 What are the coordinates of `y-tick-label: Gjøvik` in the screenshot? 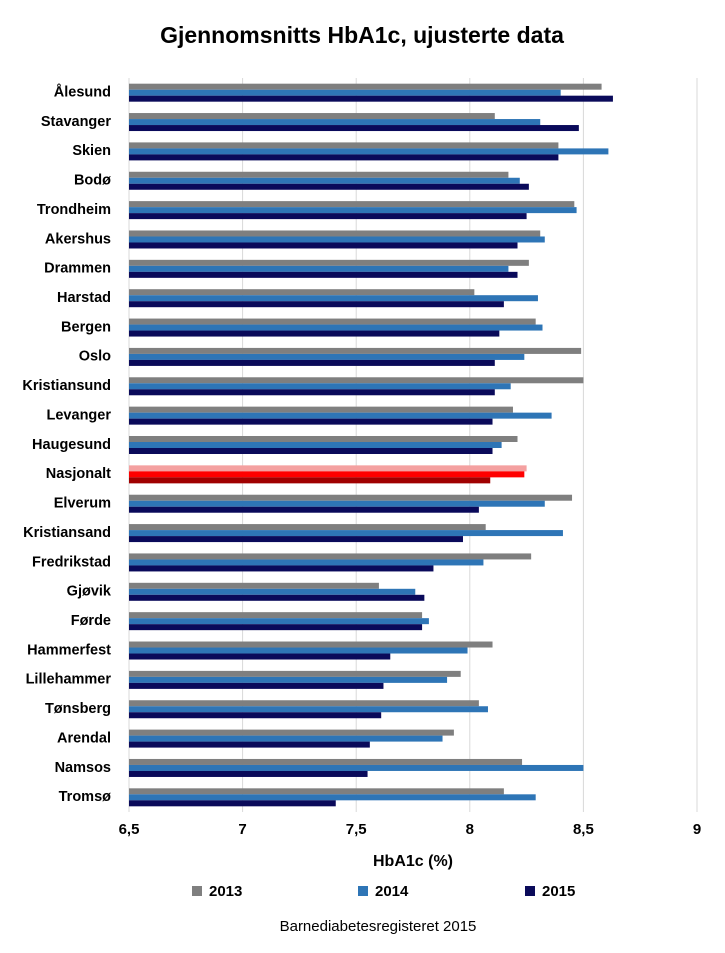 It's located at (89, 592).